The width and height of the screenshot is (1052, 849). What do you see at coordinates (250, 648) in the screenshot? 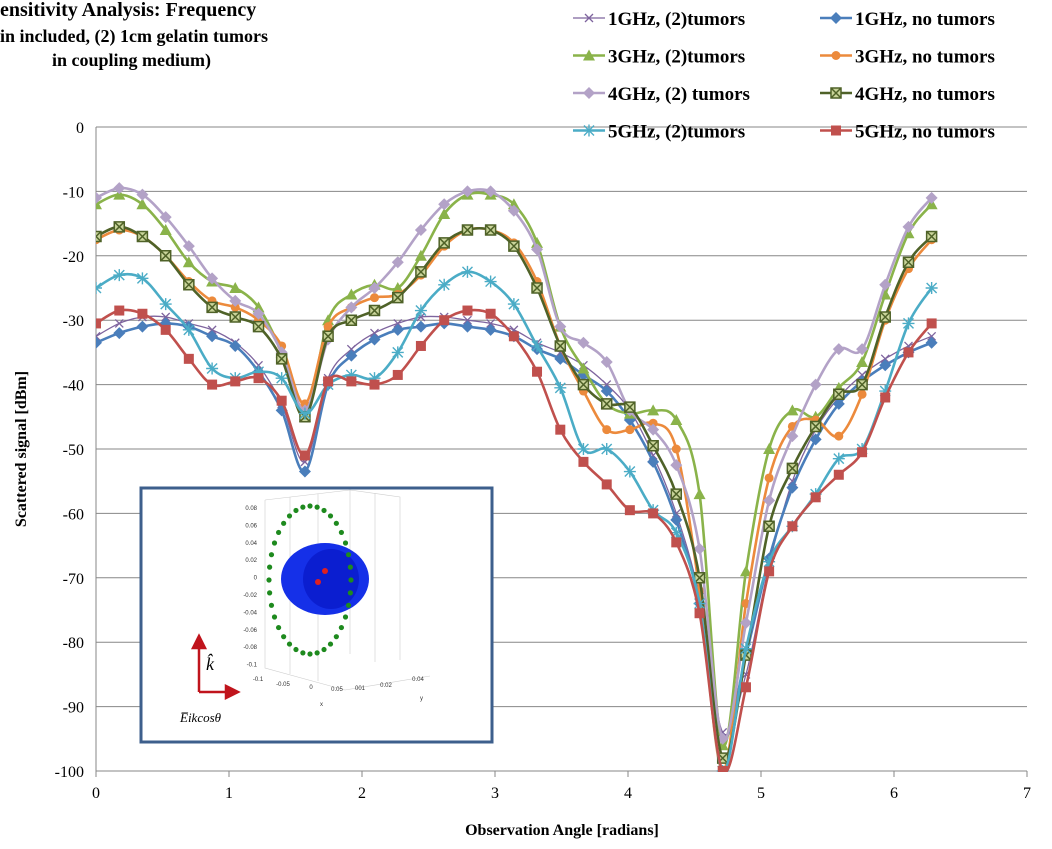
I see `inset-z-tick-label: -0.08` at bounding box center [250, 648].